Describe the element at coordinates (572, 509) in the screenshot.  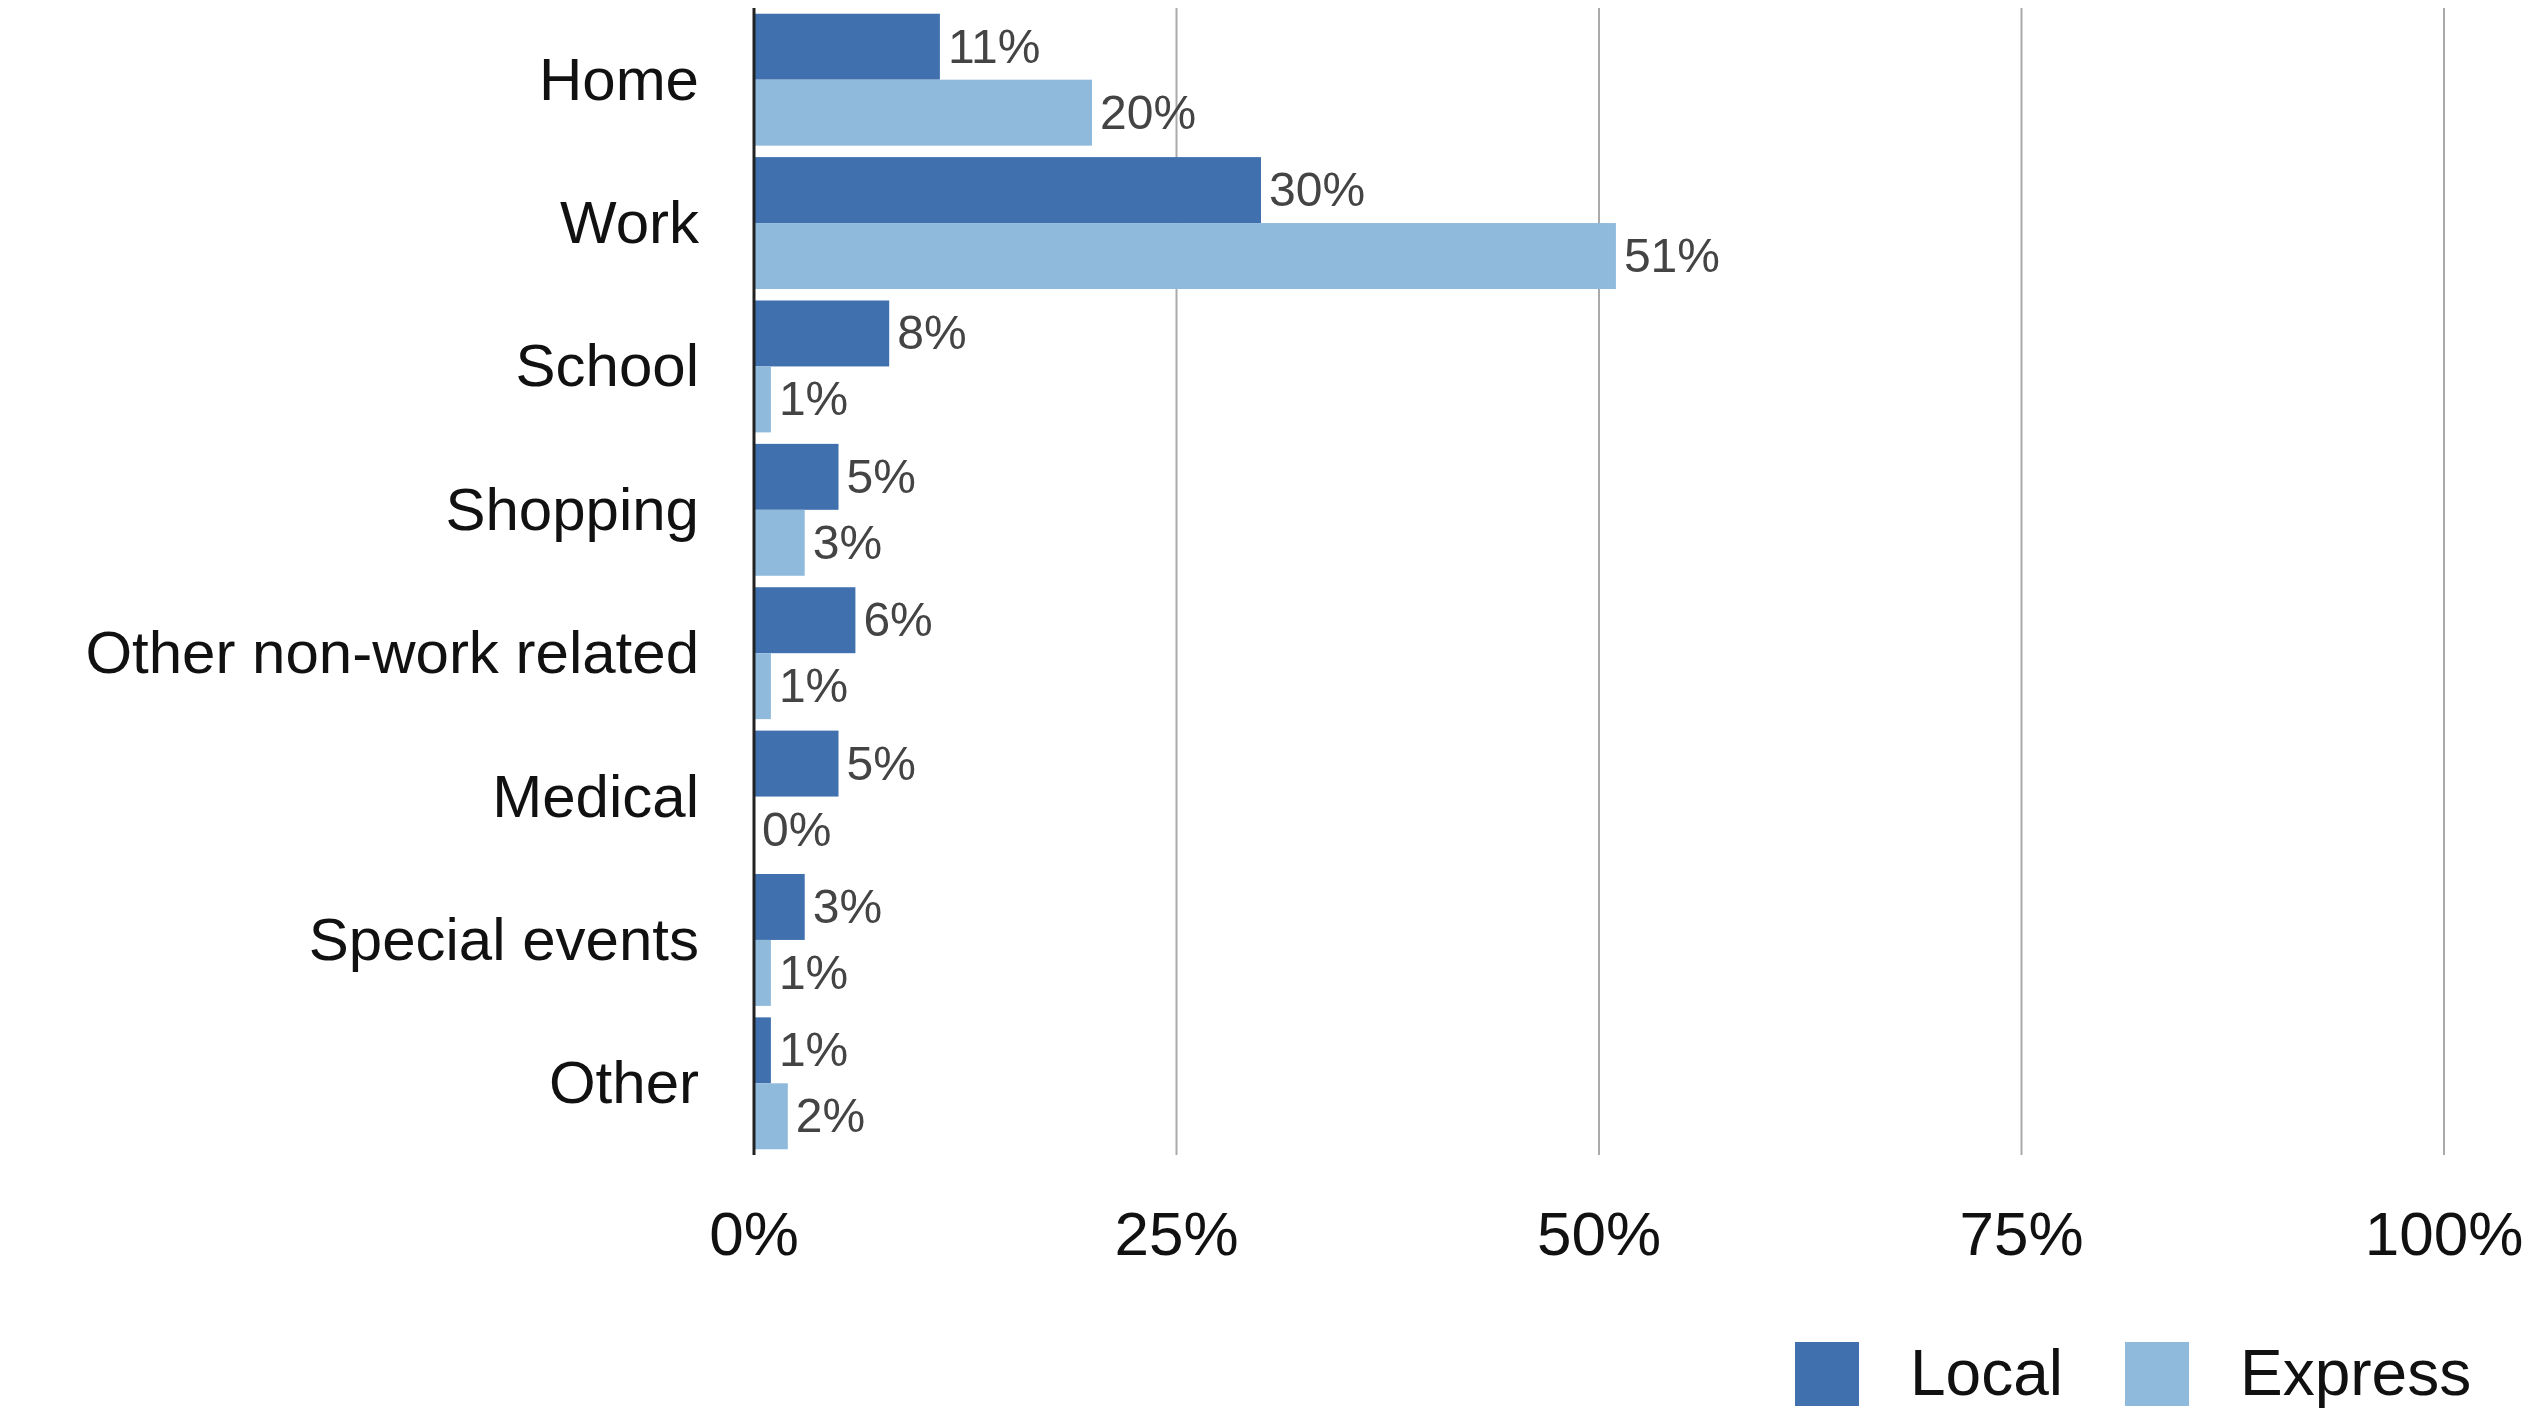
I see `y-tick-label: Shopping` at that location.